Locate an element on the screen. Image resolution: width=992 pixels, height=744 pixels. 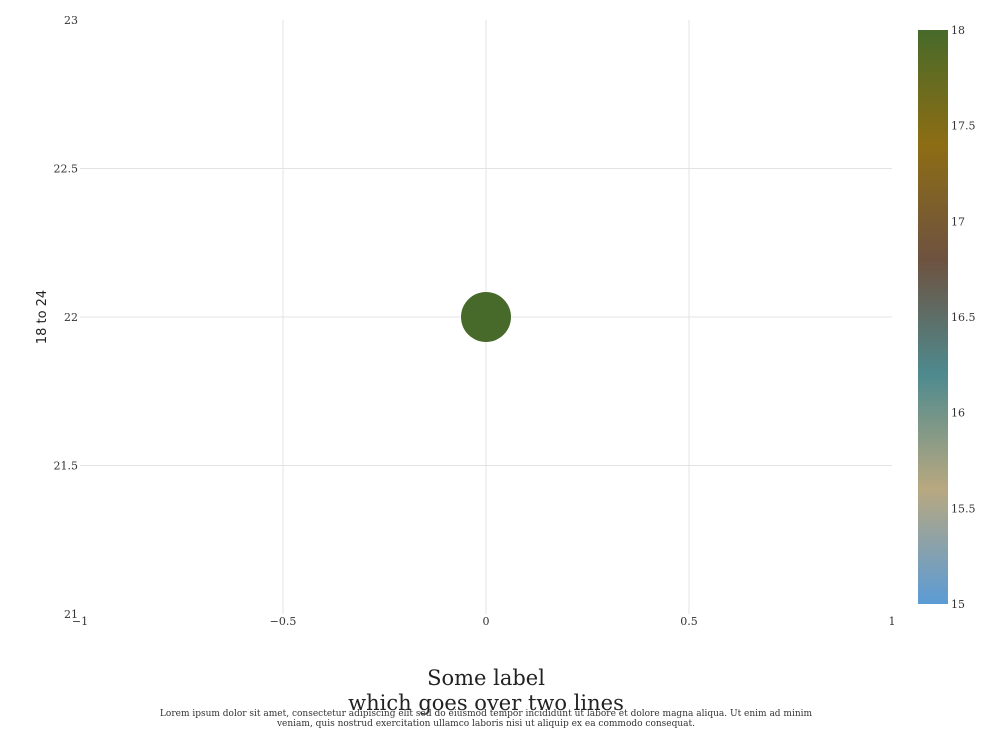
y-tick-label: 22 is located at coordinates (71, 317).